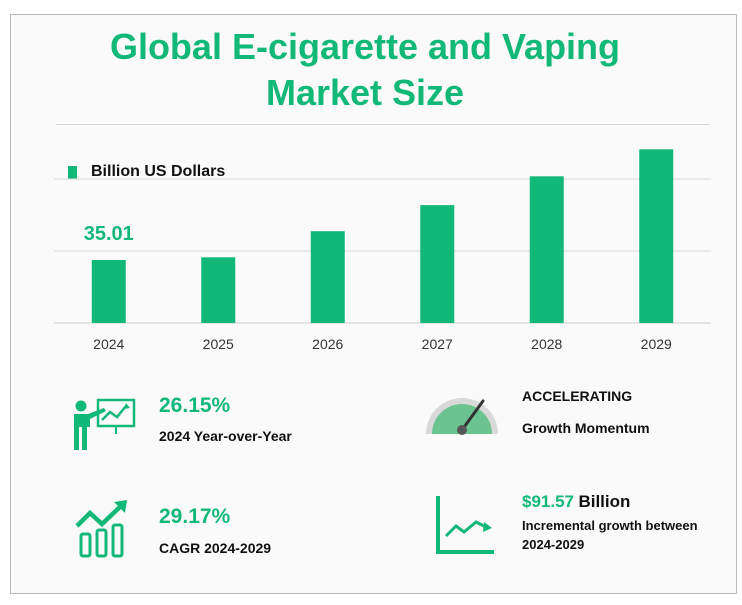 Image resolution: width=742 pixels, height=605 pixels. Describe the element at coordinates (462, 416) in the screenshot. I see `gauge-icon` at that location.